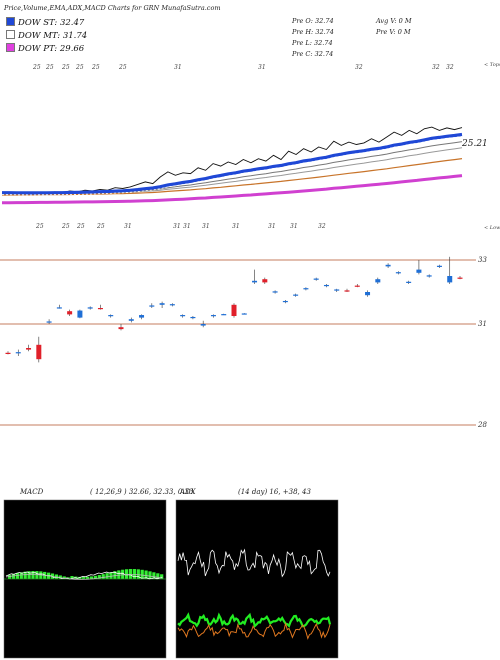 Image resolution: width=500 pixels, height=660 pixels. What do you see at coordinates (482, 324) in the screenshot?
I see `ref-label-31: 31` at bounding box center [482, 324].